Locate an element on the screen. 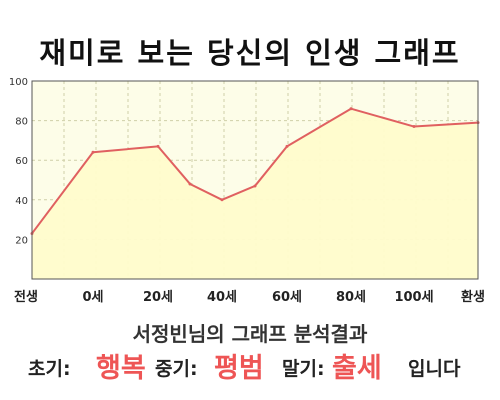 The height and width of the screenshot is (400, 500). x-tick-label: 40세 is located at coordinates (222, 297).